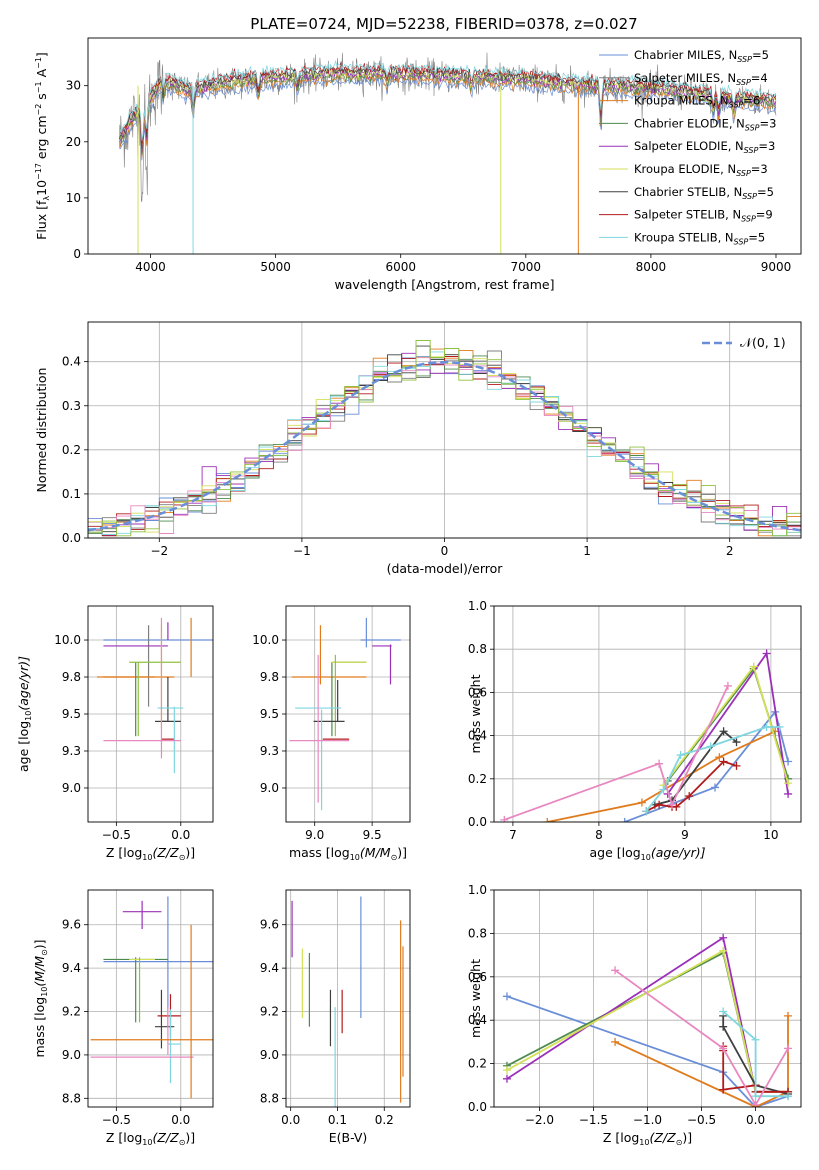 This screenshot has width=819, height=1170. What do you see at coordinates (269, 751) in the screenshot?
I see `y-tick-label: 9.3` at bounding box center [269, 751].